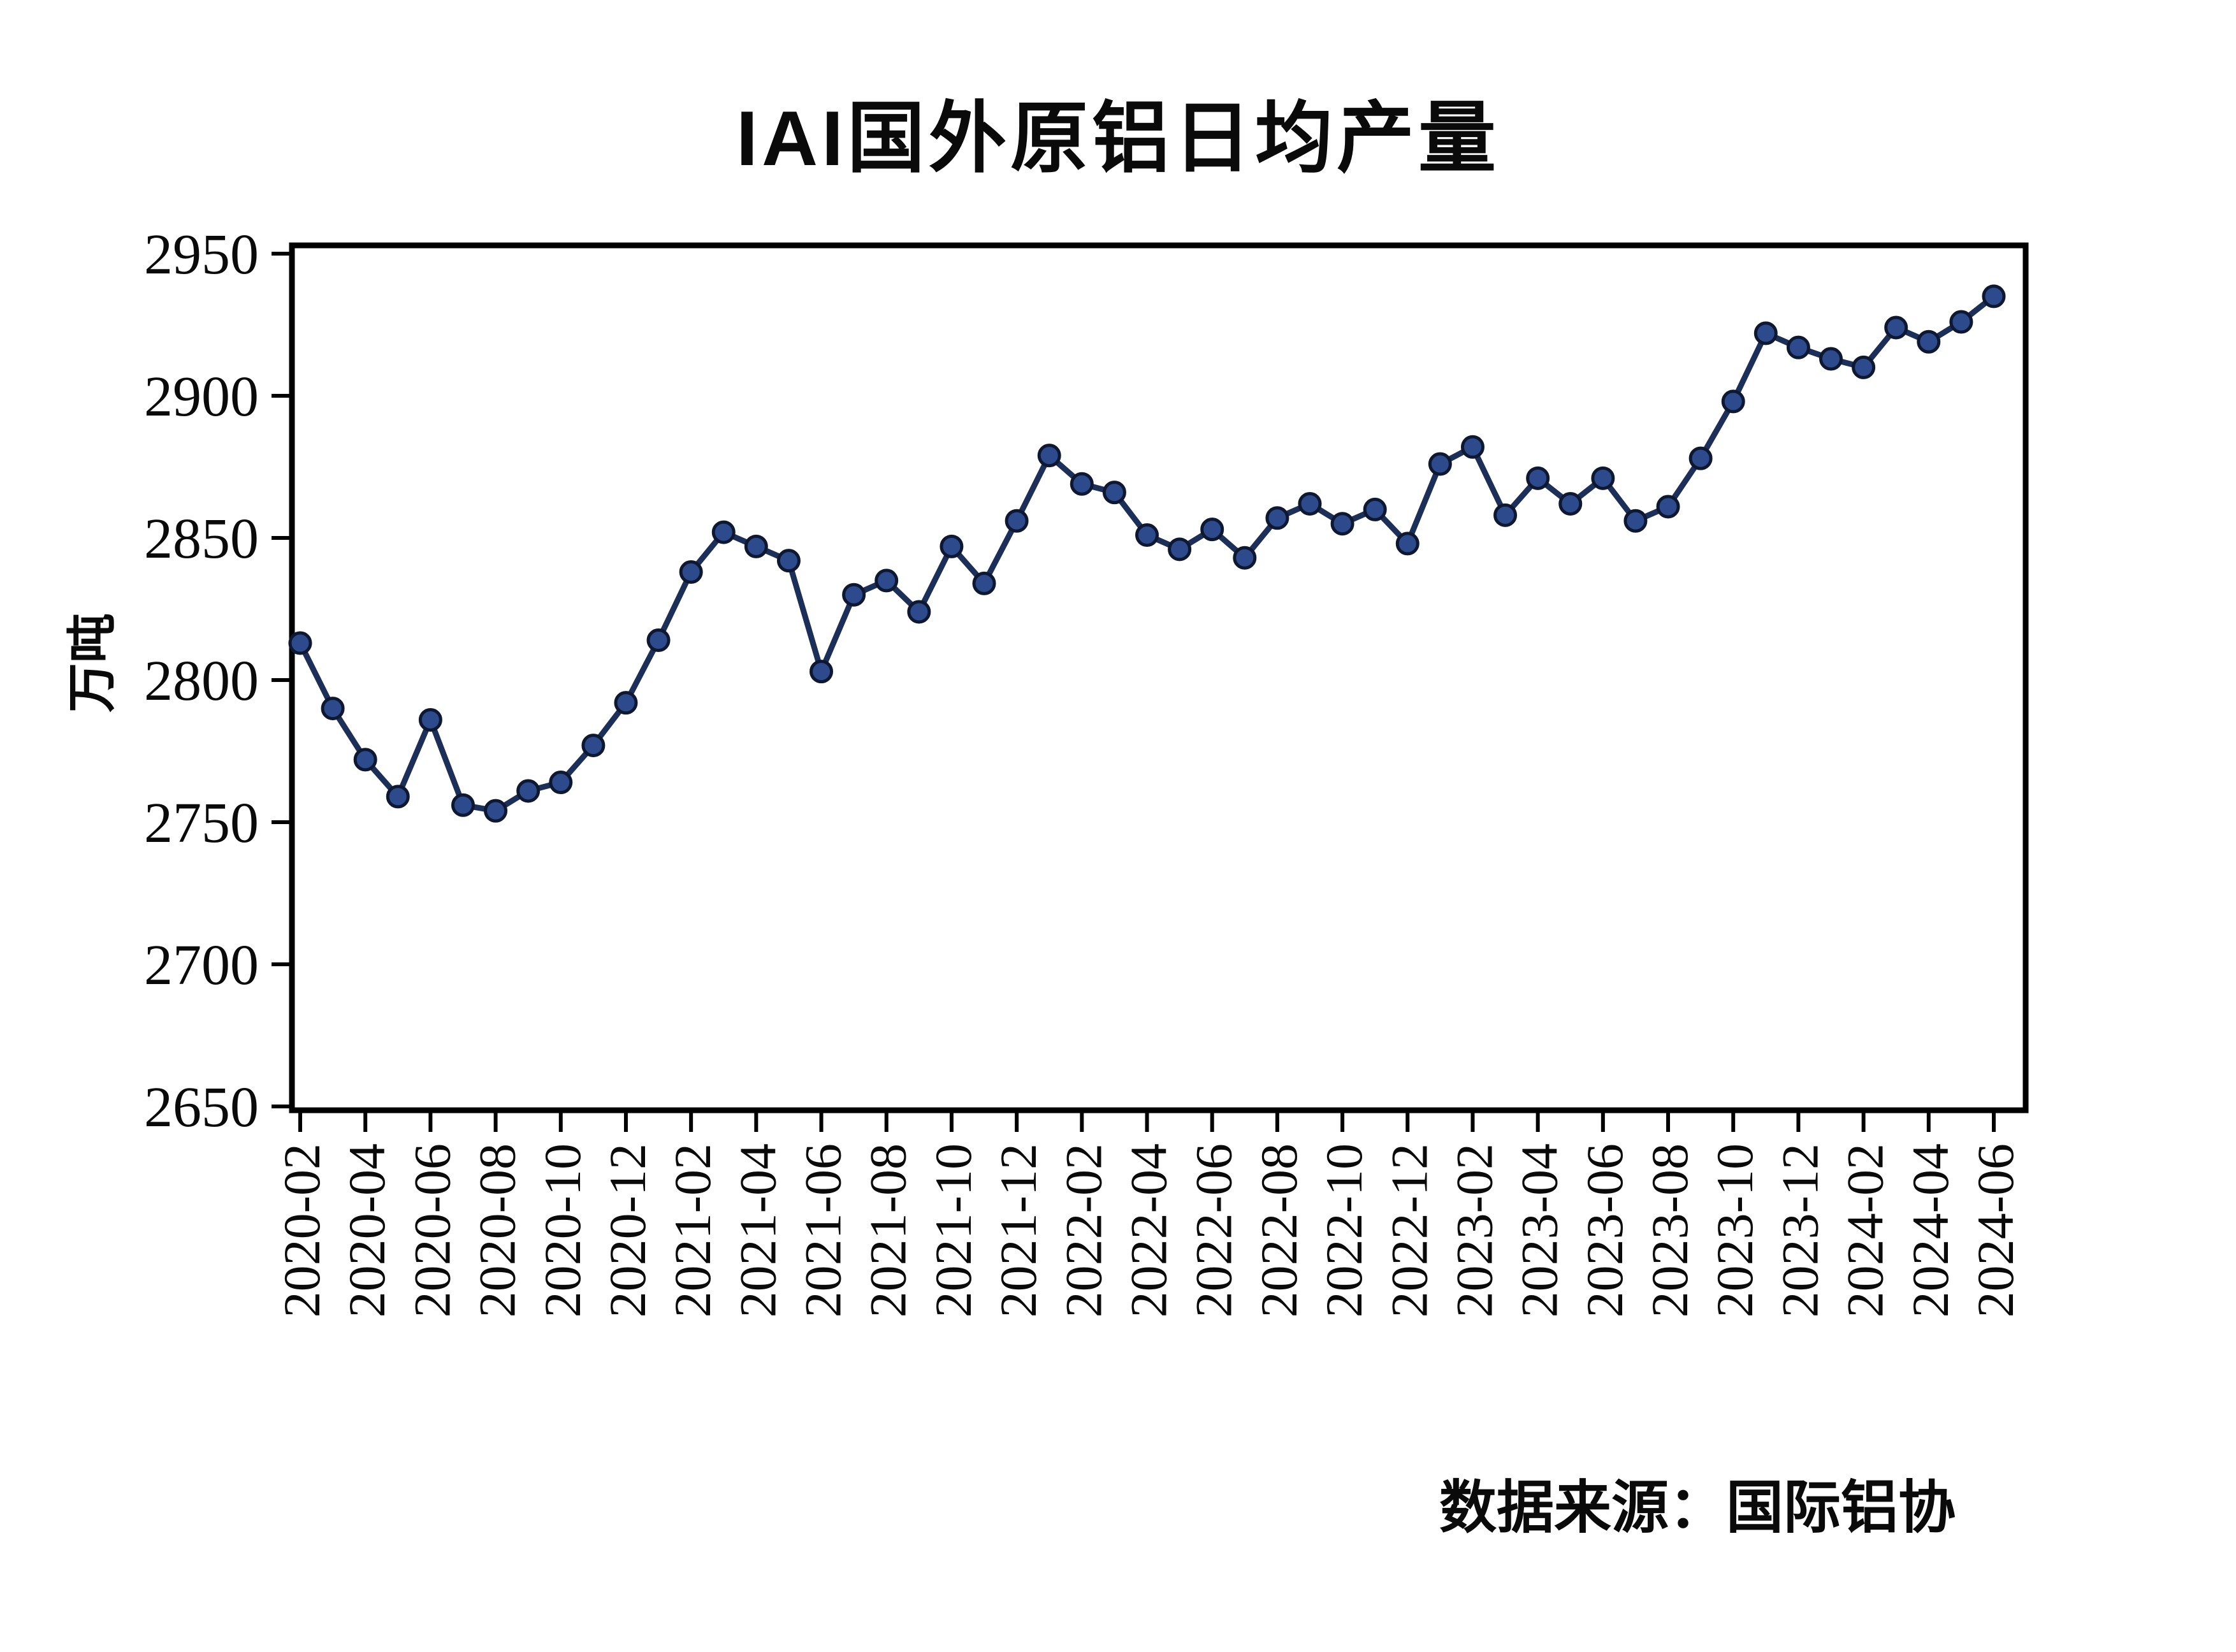 The width and height of the screenshot is (2236, 1652). What do you see at coordinates (201, 965) in the screenshot?
I see `y-tick-label: 2700` at bounding box center [201, 965].